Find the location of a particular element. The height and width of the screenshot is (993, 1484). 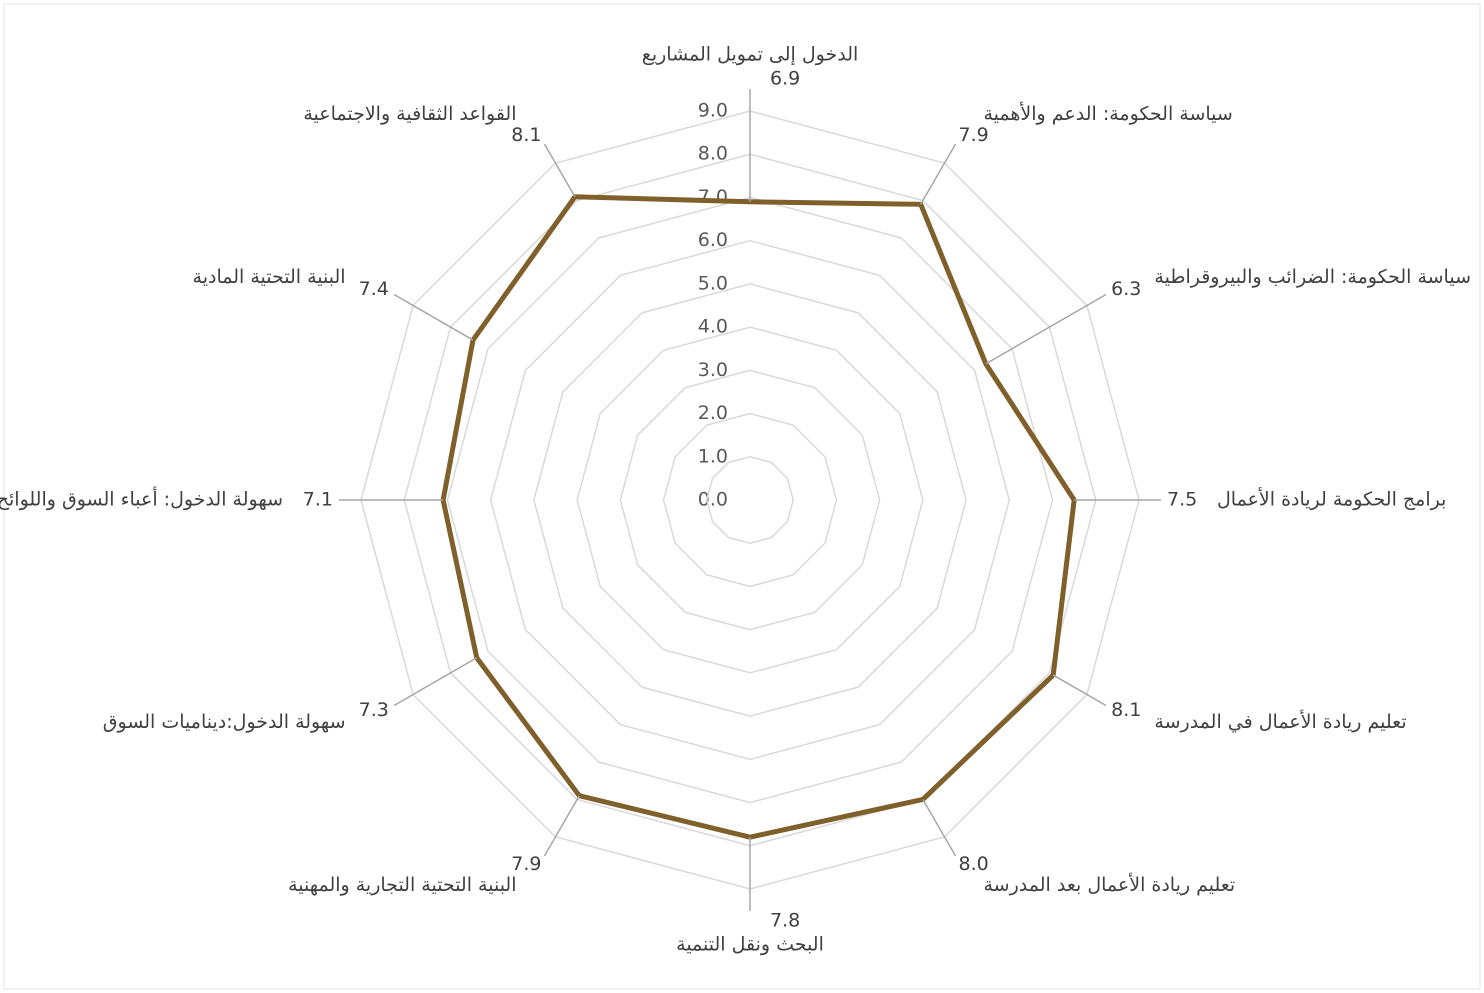

category-label: البحث ونقل التنمية is located at coordinates (750, 945).